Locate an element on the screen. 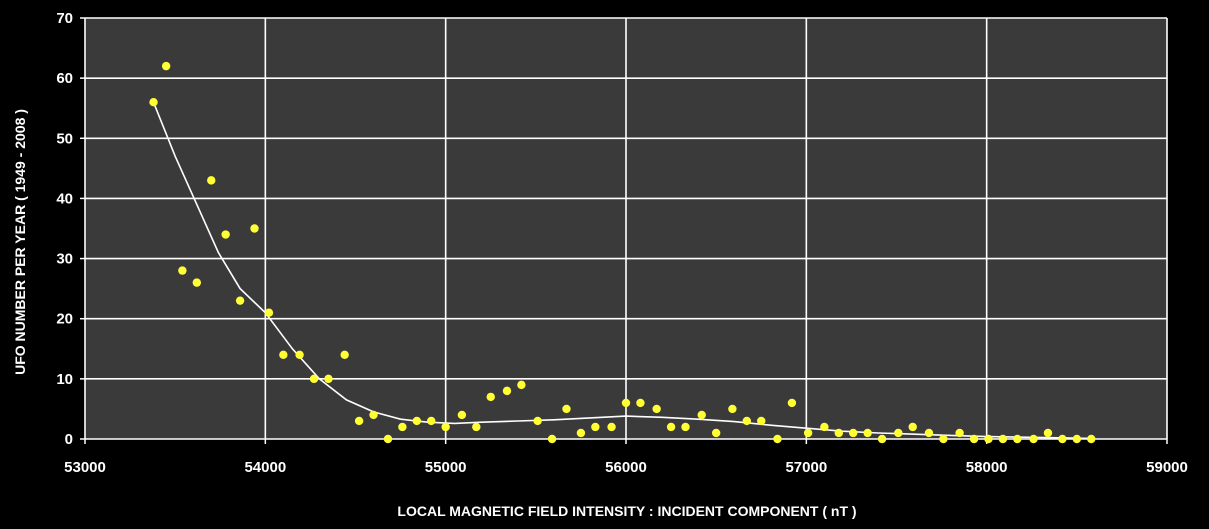  y-tick-label: 40 is located at coordinates (64, 198).